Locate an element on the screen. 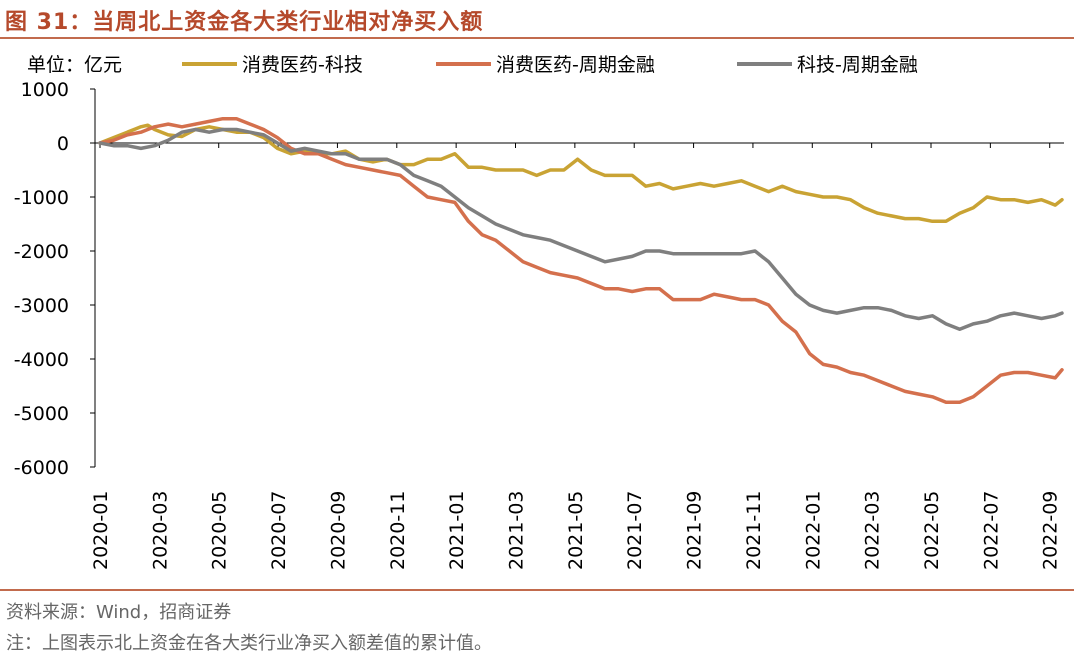 This screenshot has width=1080, height=657. title-divider is located at coordinates (537, 38).